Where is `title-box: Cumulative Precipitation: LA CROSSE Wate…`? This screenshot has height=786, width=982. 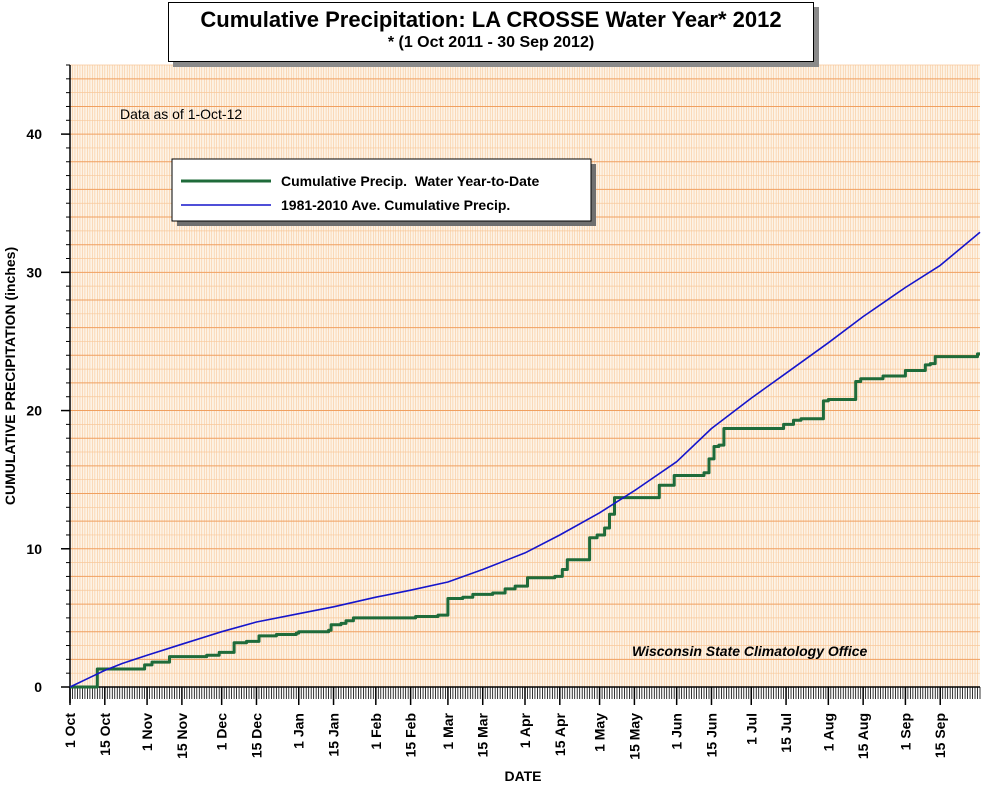
title-box: Cumulative Precipitation: LA CROSSE Wate… is located at coordinates (491, 32).